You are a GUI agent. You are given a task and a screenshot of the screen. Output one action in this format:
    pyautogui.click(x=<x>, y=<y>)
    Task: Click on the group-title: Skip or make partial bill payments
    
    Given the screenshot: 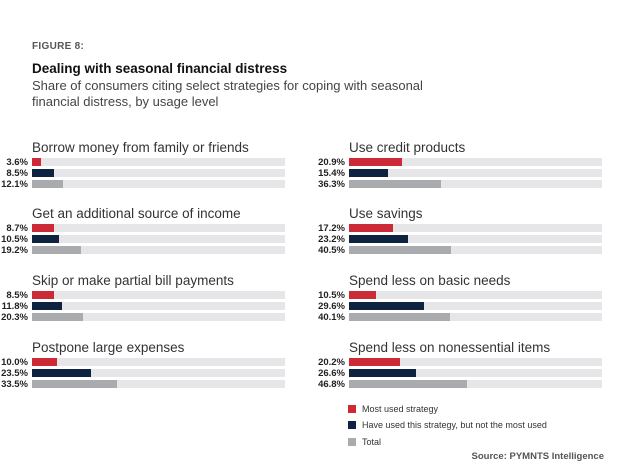 What is the action you would take?
    pyautogui.click(x=133, y=280)
    